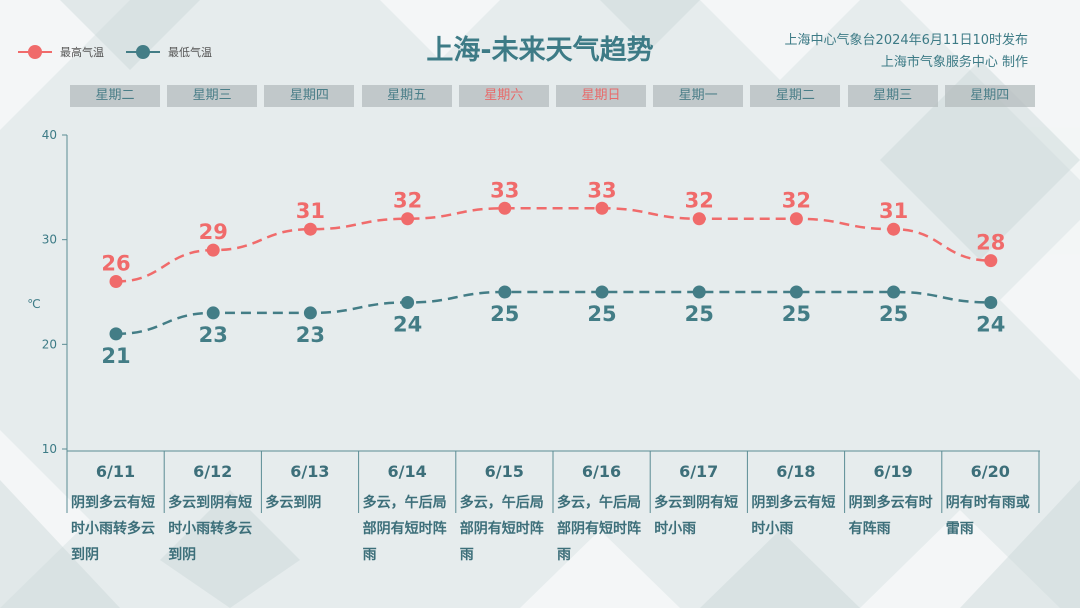 This screenshot has width=1080, height=608. I want to click on x-tick-label: 6/19, so click(893, 471).